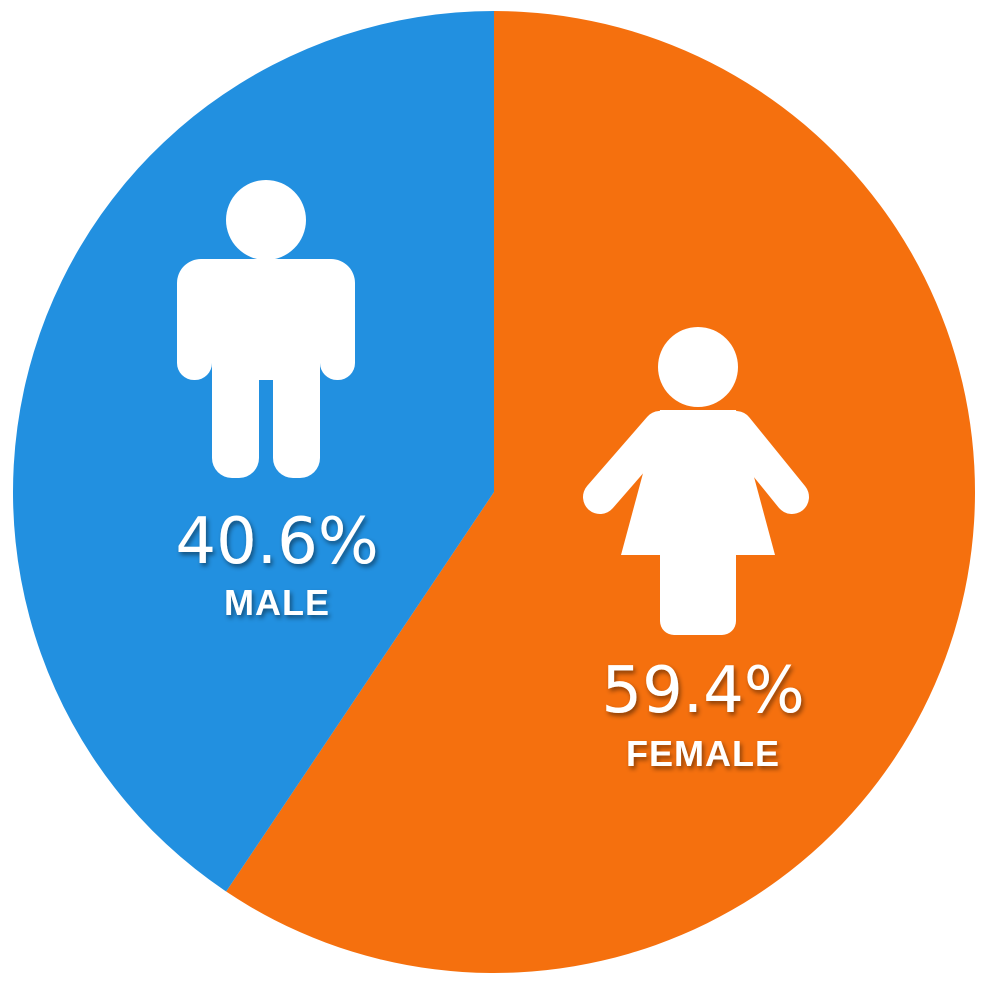  I want to click on male-person-icon, so click(266, 329).